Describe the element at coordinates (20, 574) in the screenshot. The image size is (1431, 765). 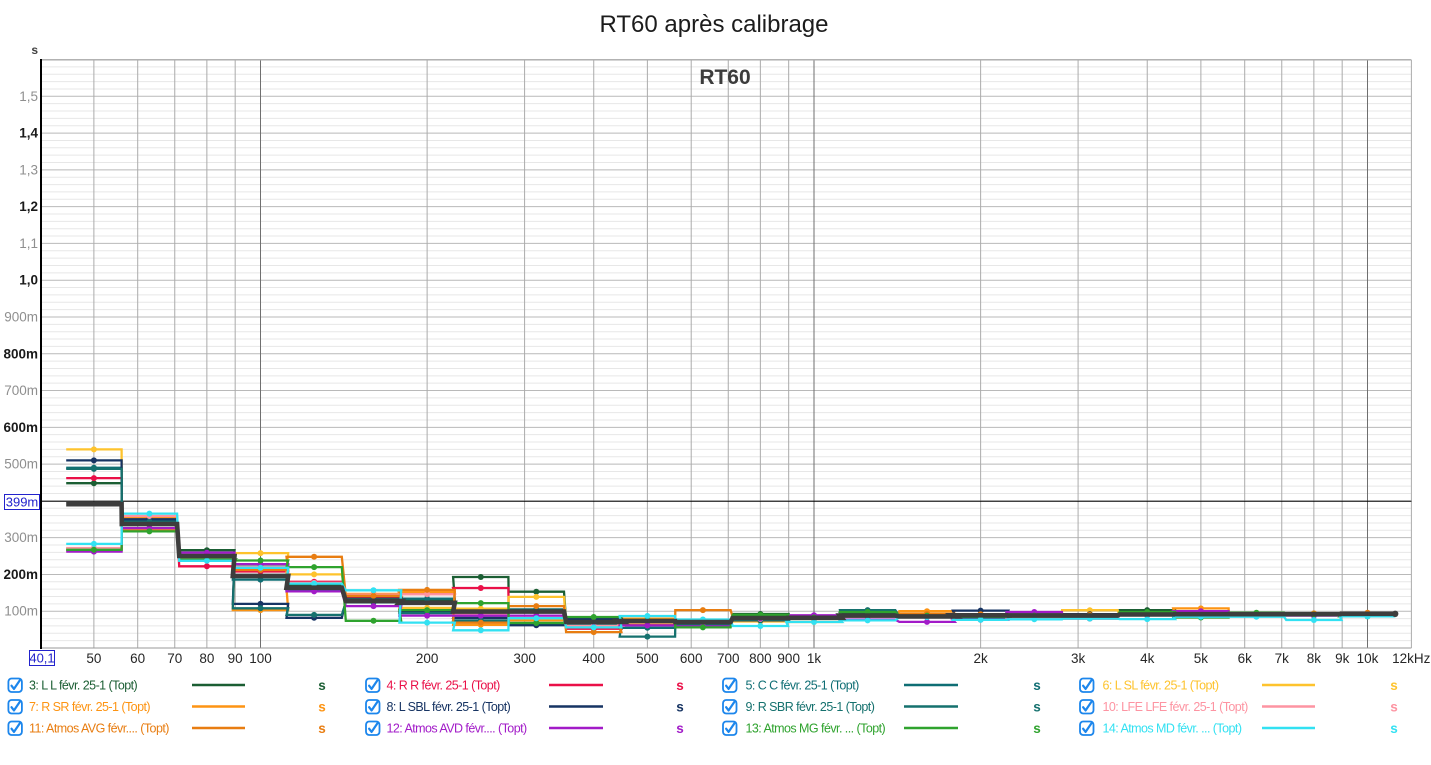
I see `svg-text: 200m` at that location.